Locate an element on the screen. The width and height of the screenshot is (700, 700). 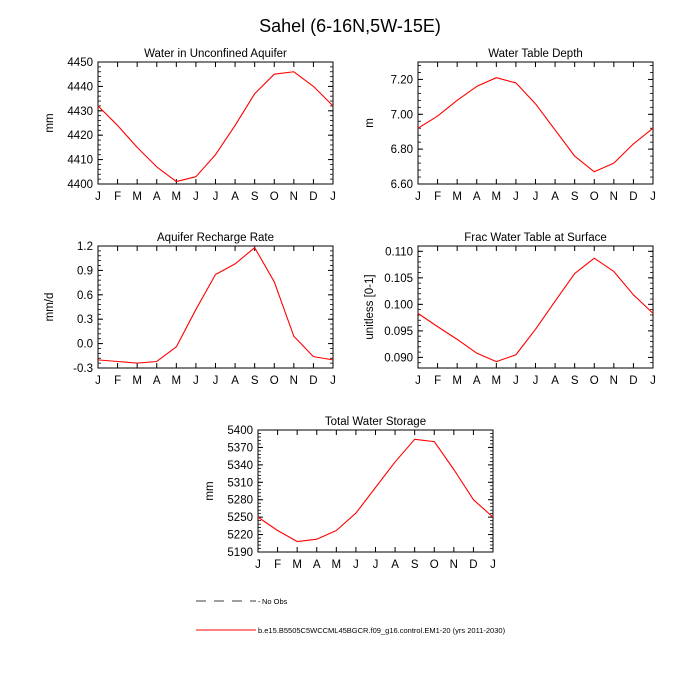
chart-3-xtick-label: S is located at coordinates (255, 381).